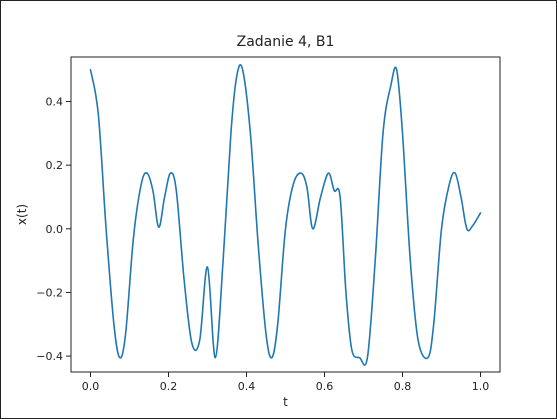  Describe the element at coordinates (285, 402) in the screenshot. I see `x-axis-label: t` at that location.